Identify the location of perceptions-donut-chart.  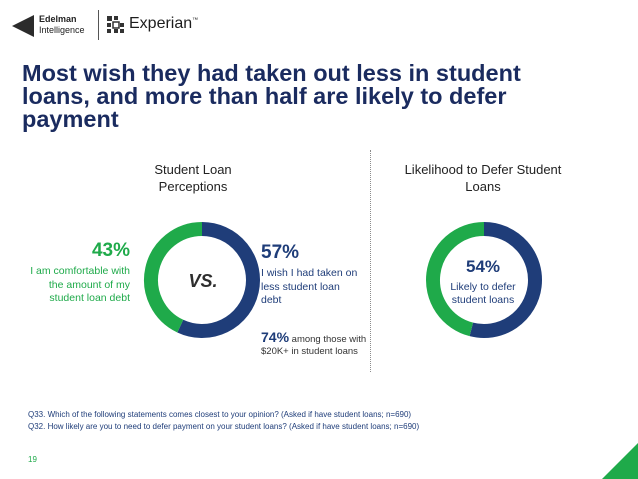
(202, 280).